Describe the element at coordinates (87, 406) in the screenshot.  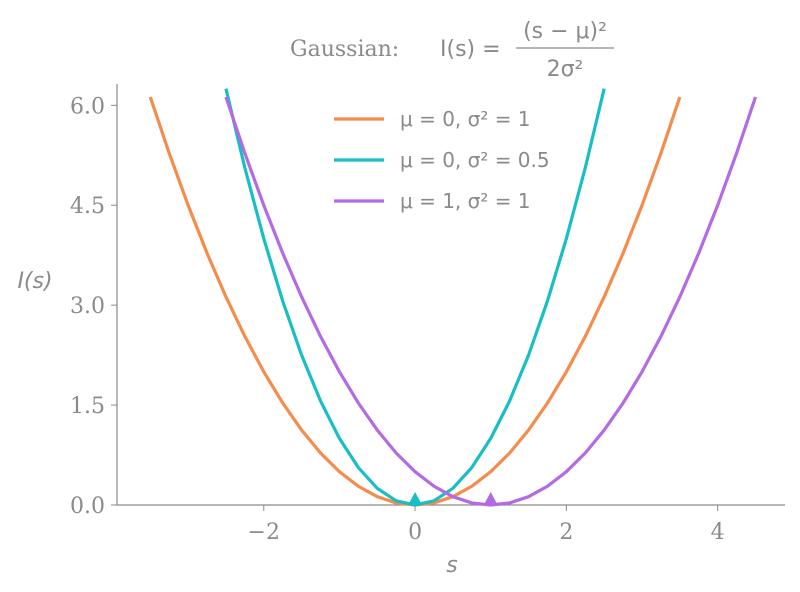
I see `y-tick-label: 1.5` at that location.